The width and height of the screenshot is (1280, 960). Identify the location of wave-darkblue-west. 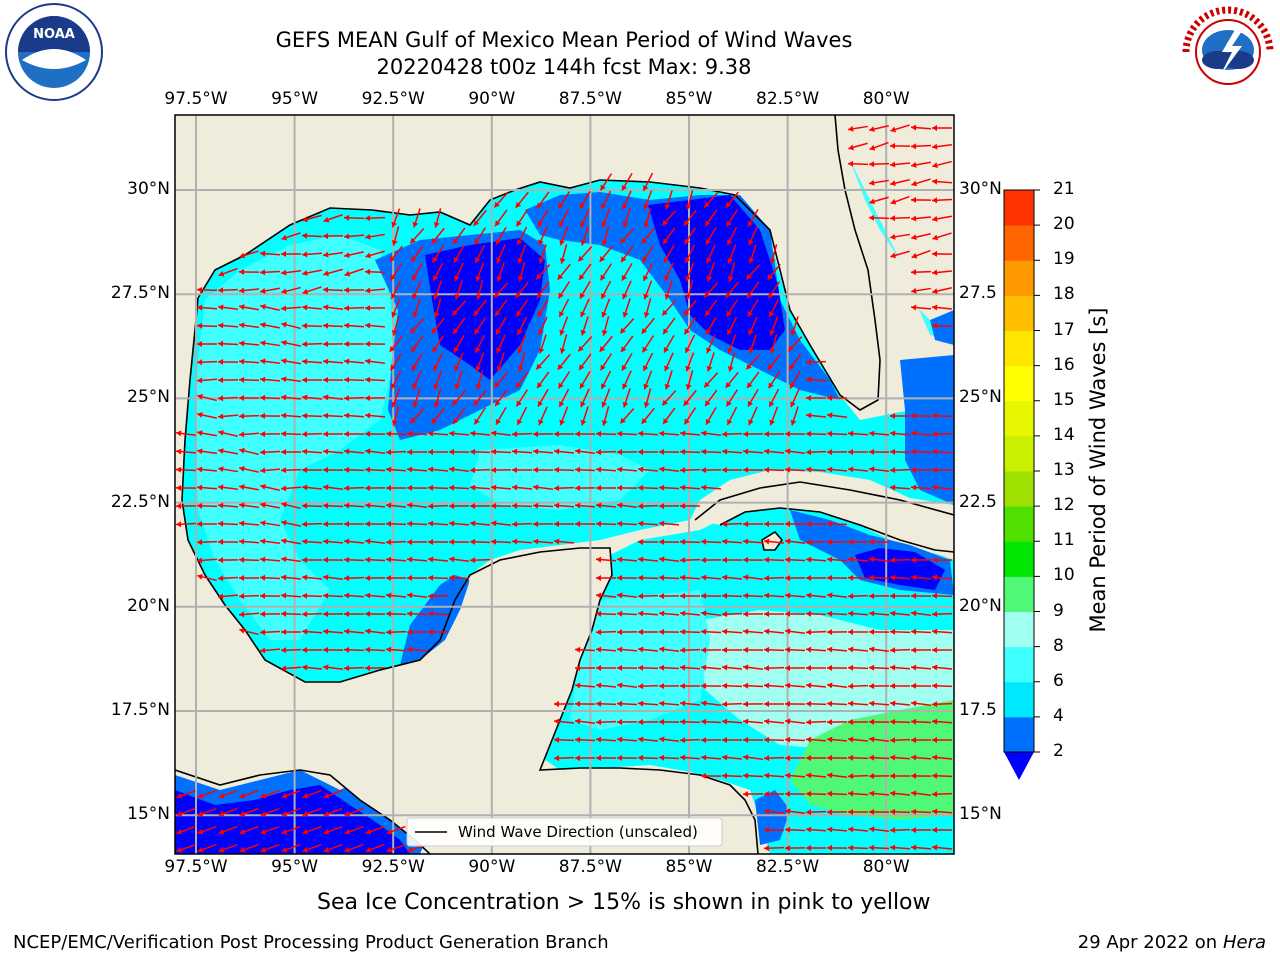
(485, 309).